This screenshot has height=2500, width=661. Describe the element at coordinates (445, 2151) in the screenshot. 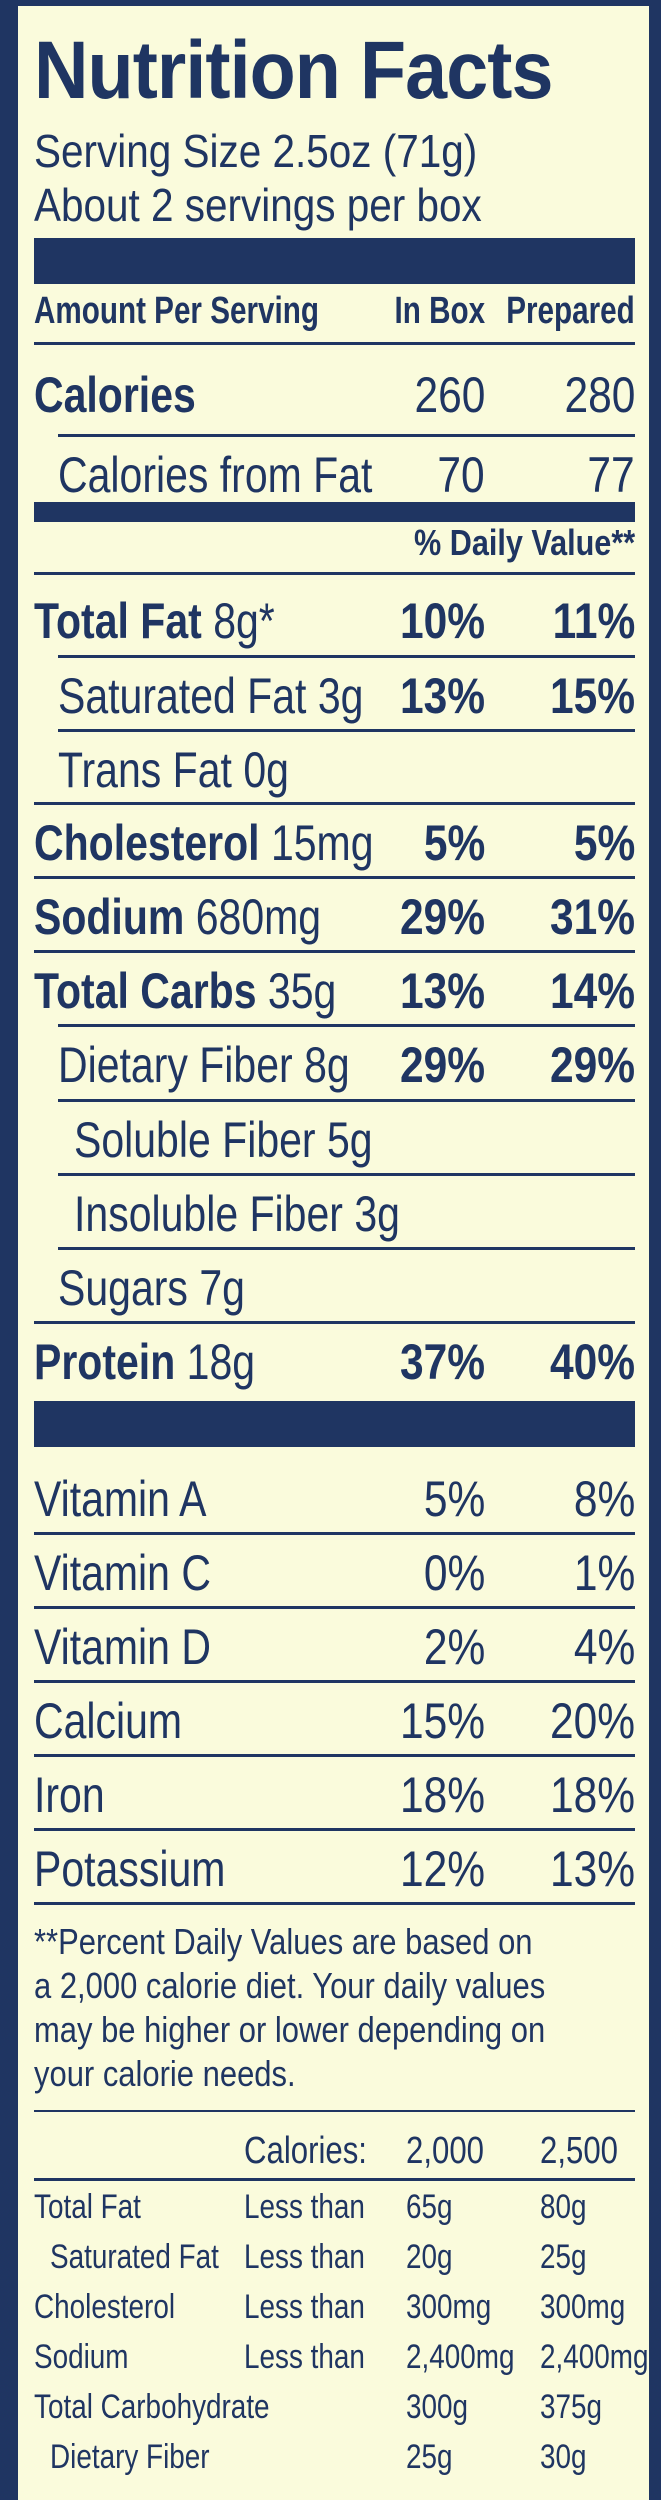

I see `reference-2000: 2,000` at that location.